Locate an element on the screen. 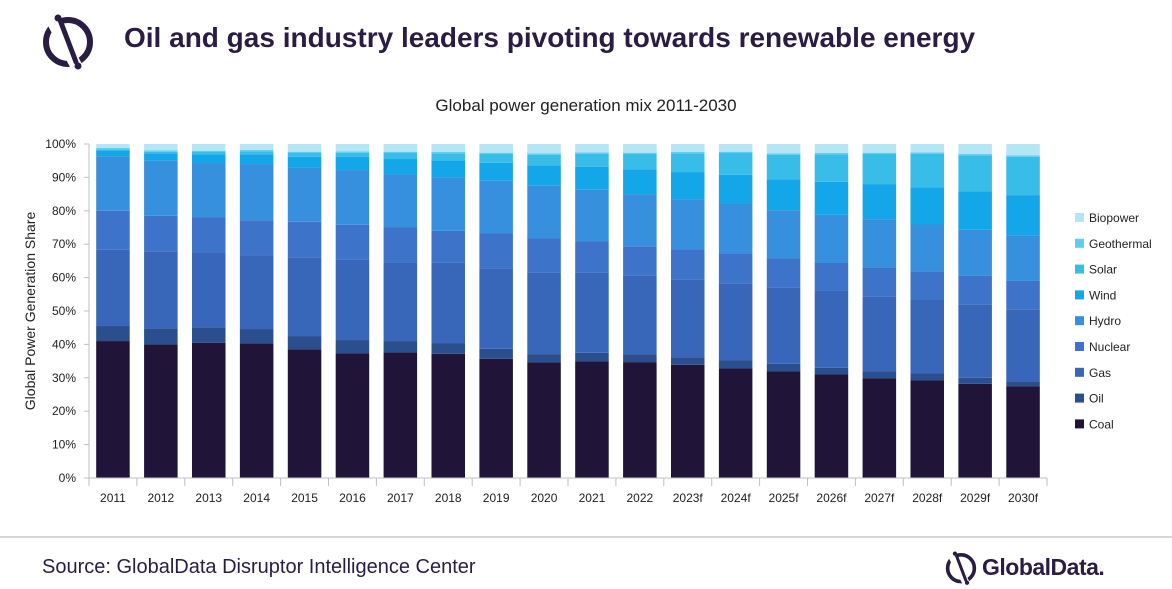 The height and width of the screenshot is (589, 1172). bar-segment-gas-2024f is located at coordinates (735, 322).